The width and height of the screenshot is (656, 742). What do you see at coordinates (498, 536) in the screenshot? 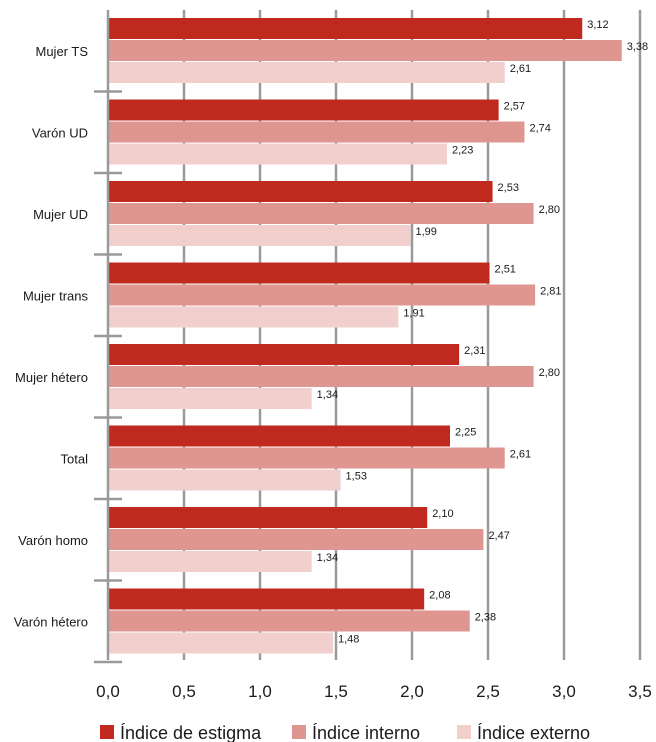
I see `value-label-7-2: 2,47` at bounding box center [498, 536].